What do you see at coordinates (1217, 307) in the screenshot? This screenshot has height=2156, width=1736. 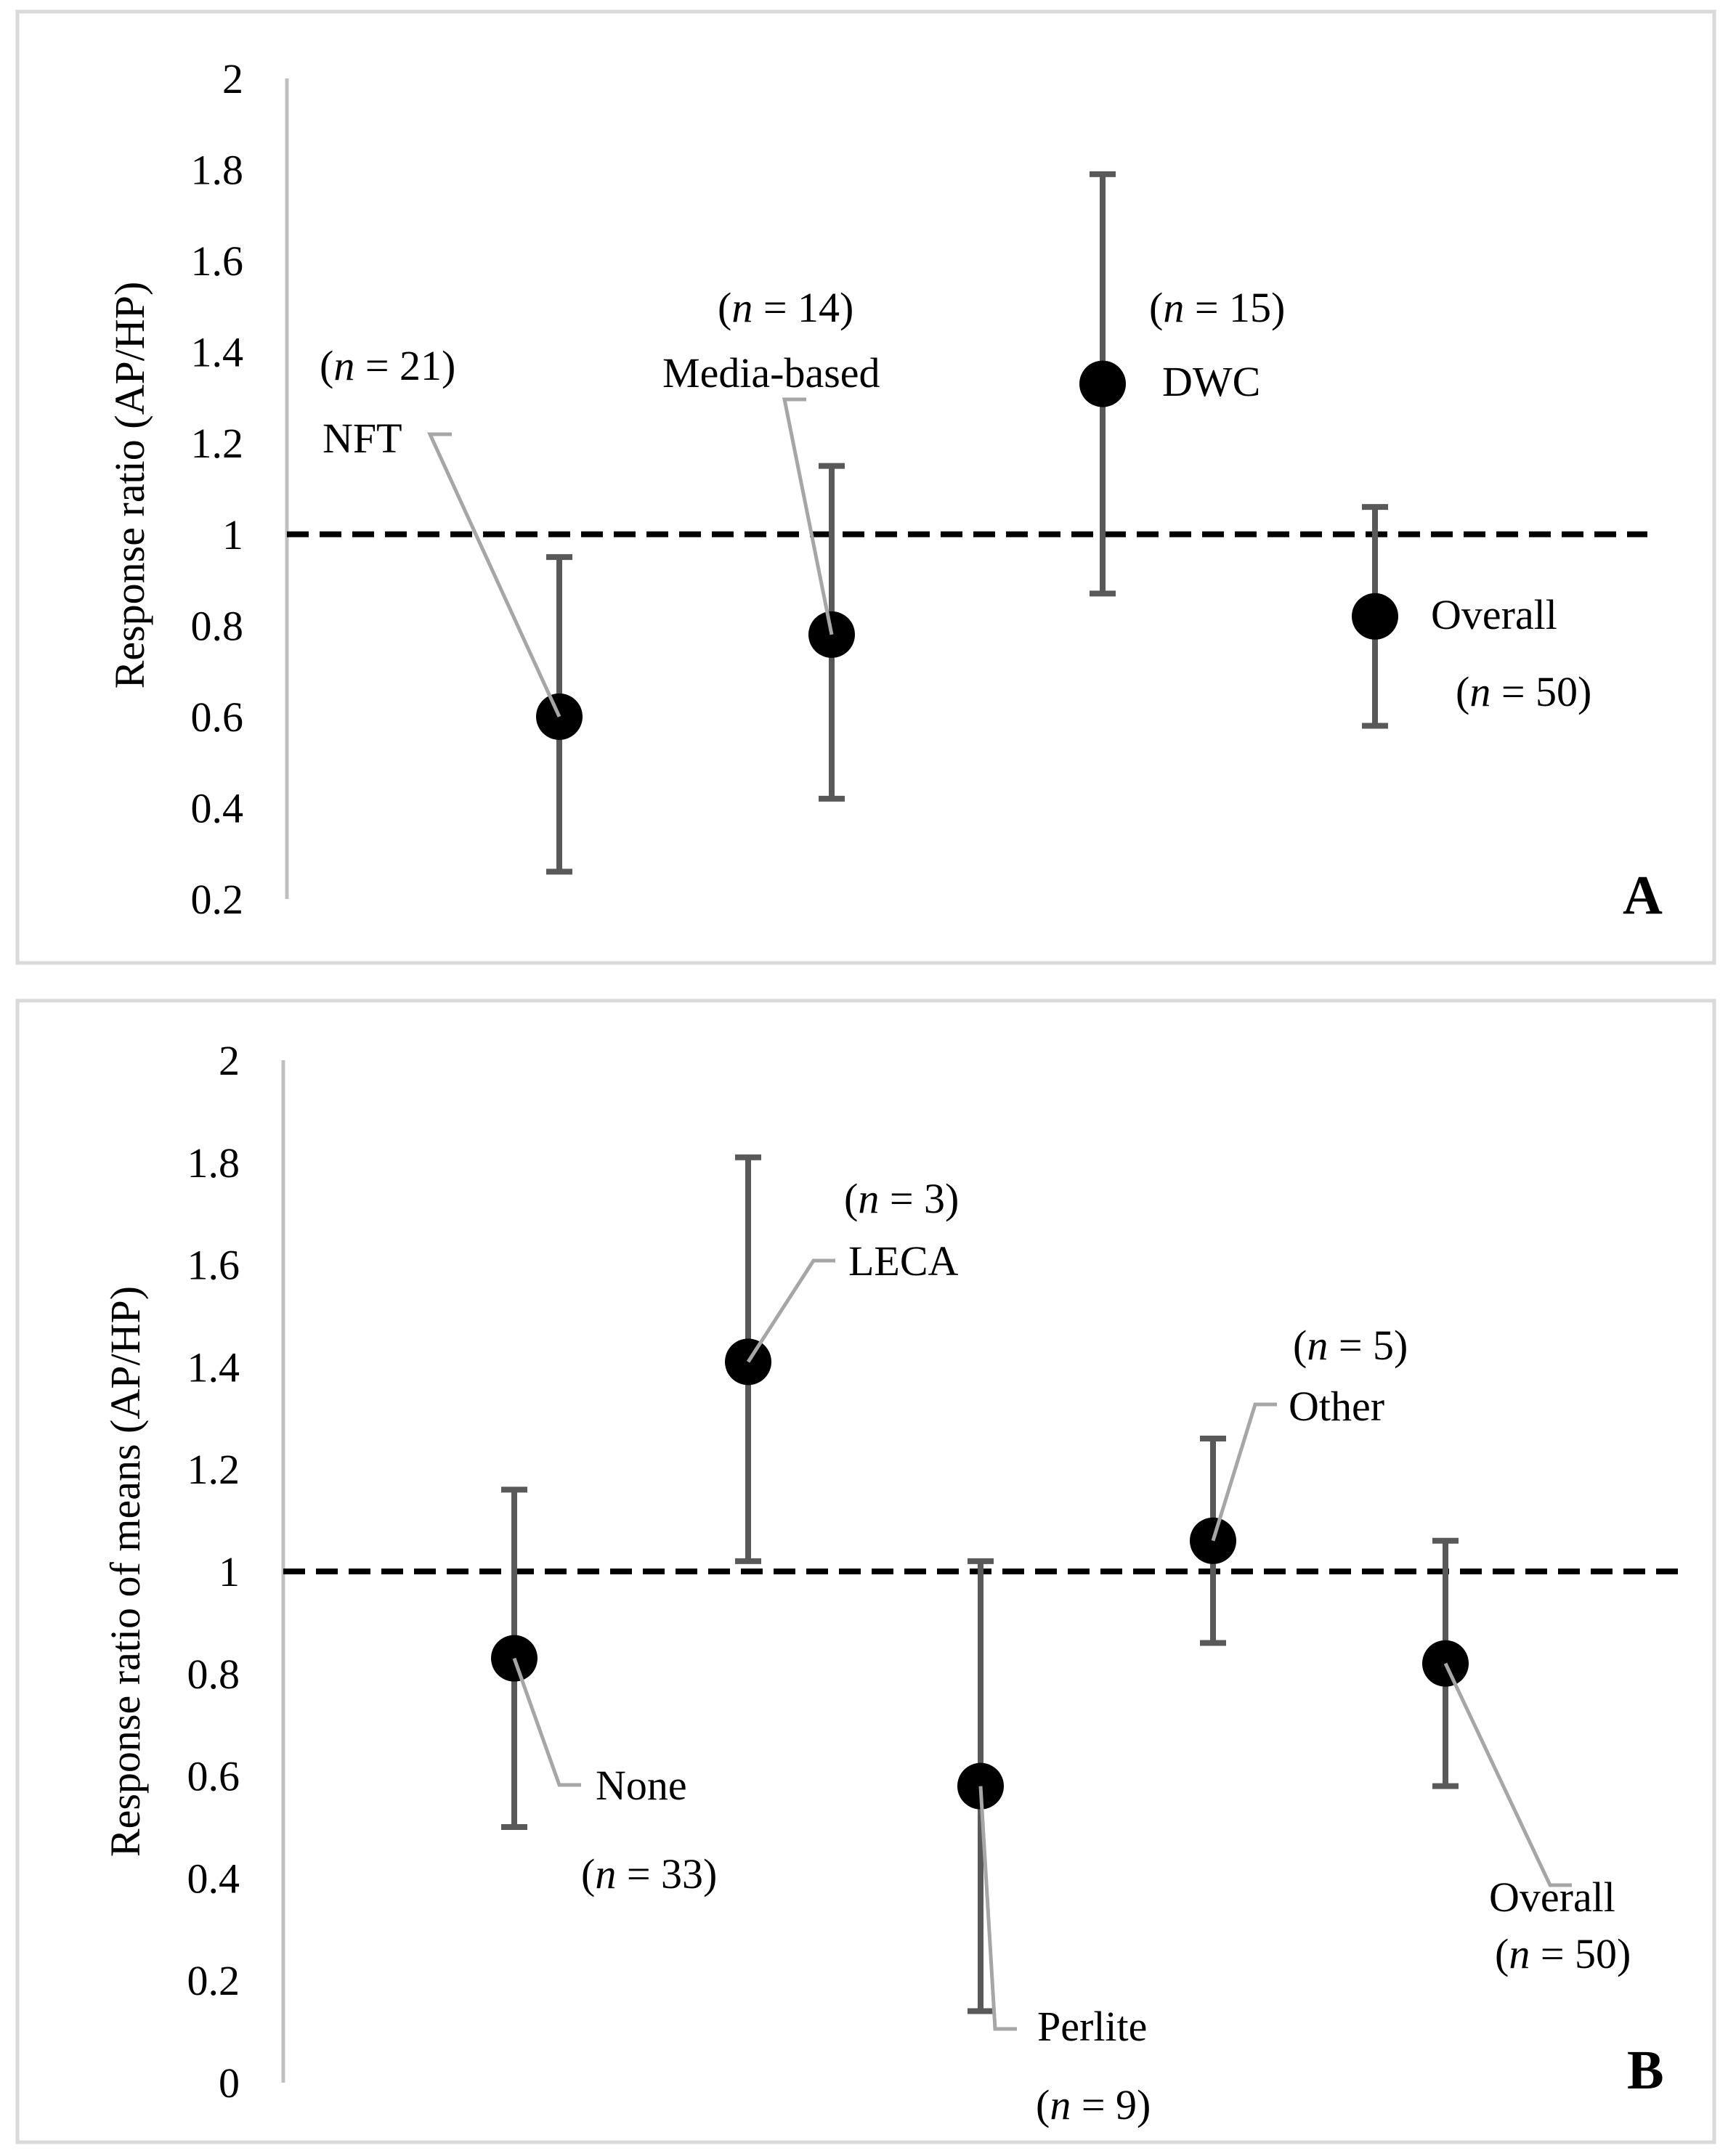 I see `dwc-count-label: (n = 15)` at bounding box center [1217, 307].